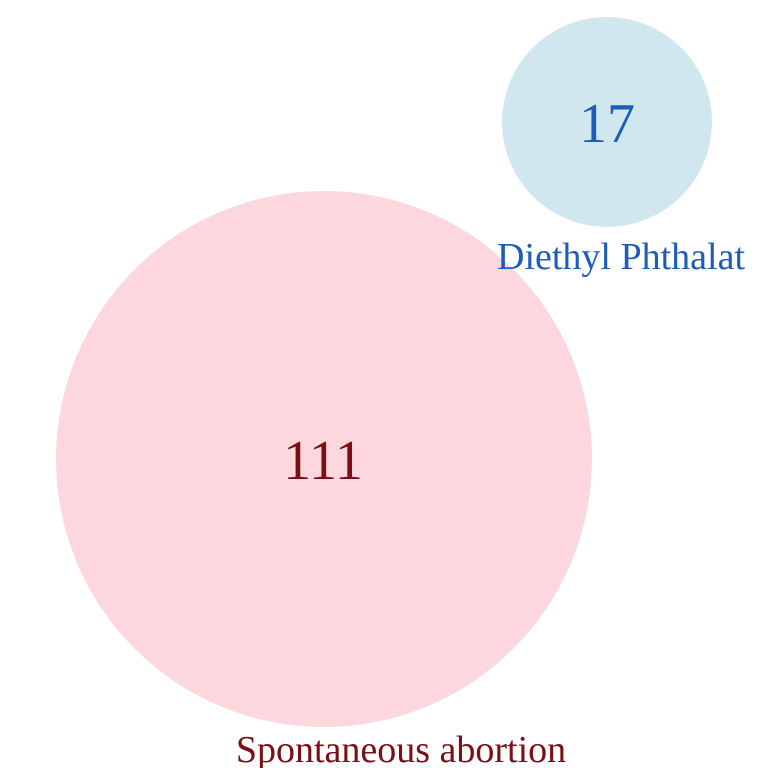 The height and width of the screenshot is (768, 768). Describe the element at coordinates (621, 257) in the screenshot. I see `label-diethyl-phthalate: Diethyl Phthalat` at that location.